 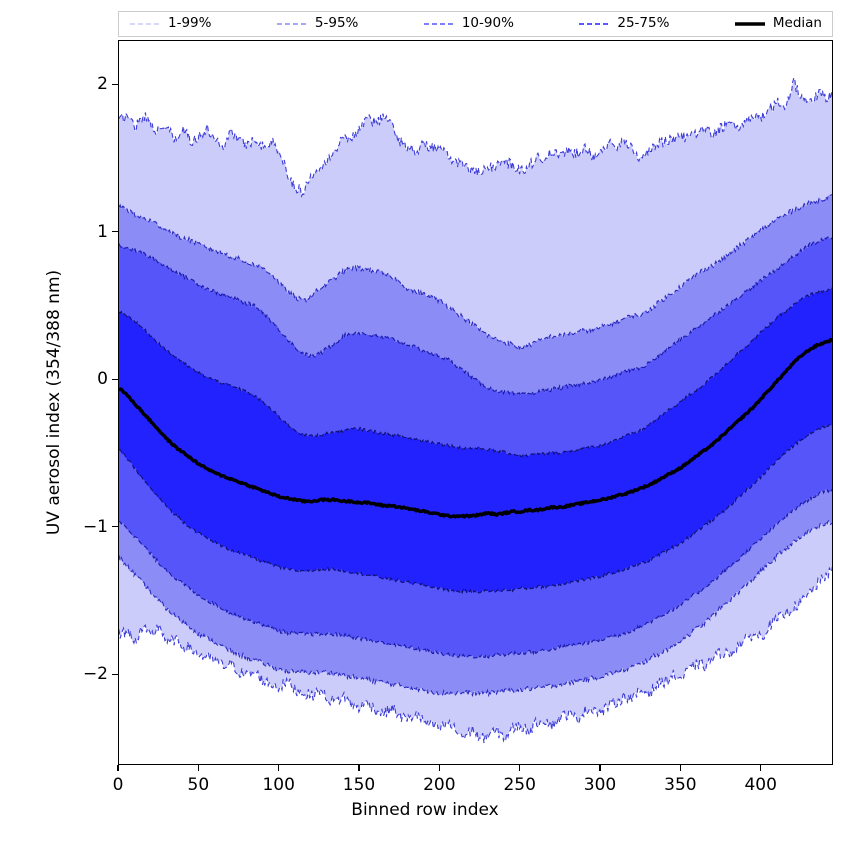 I want to click on legend-item-5-95: 5-95%, so click(x=317, y=24).